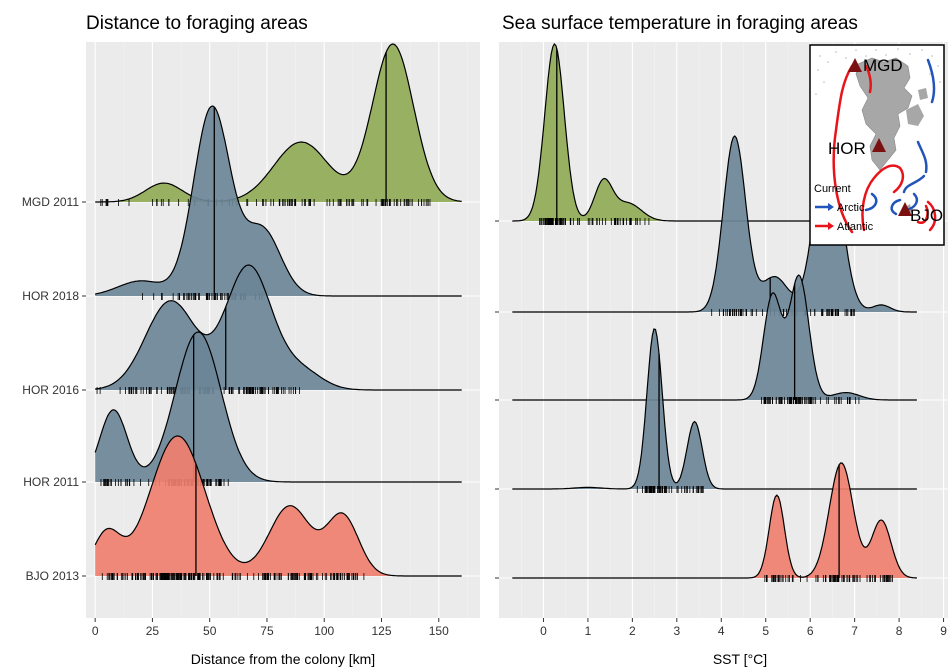 Image resolution: width=948 pixels, height=670 pixels. Describe the element at coordinates (197, 23) in the screenshot. I see `left-panel-title: Distance to foraging areas` at that location.